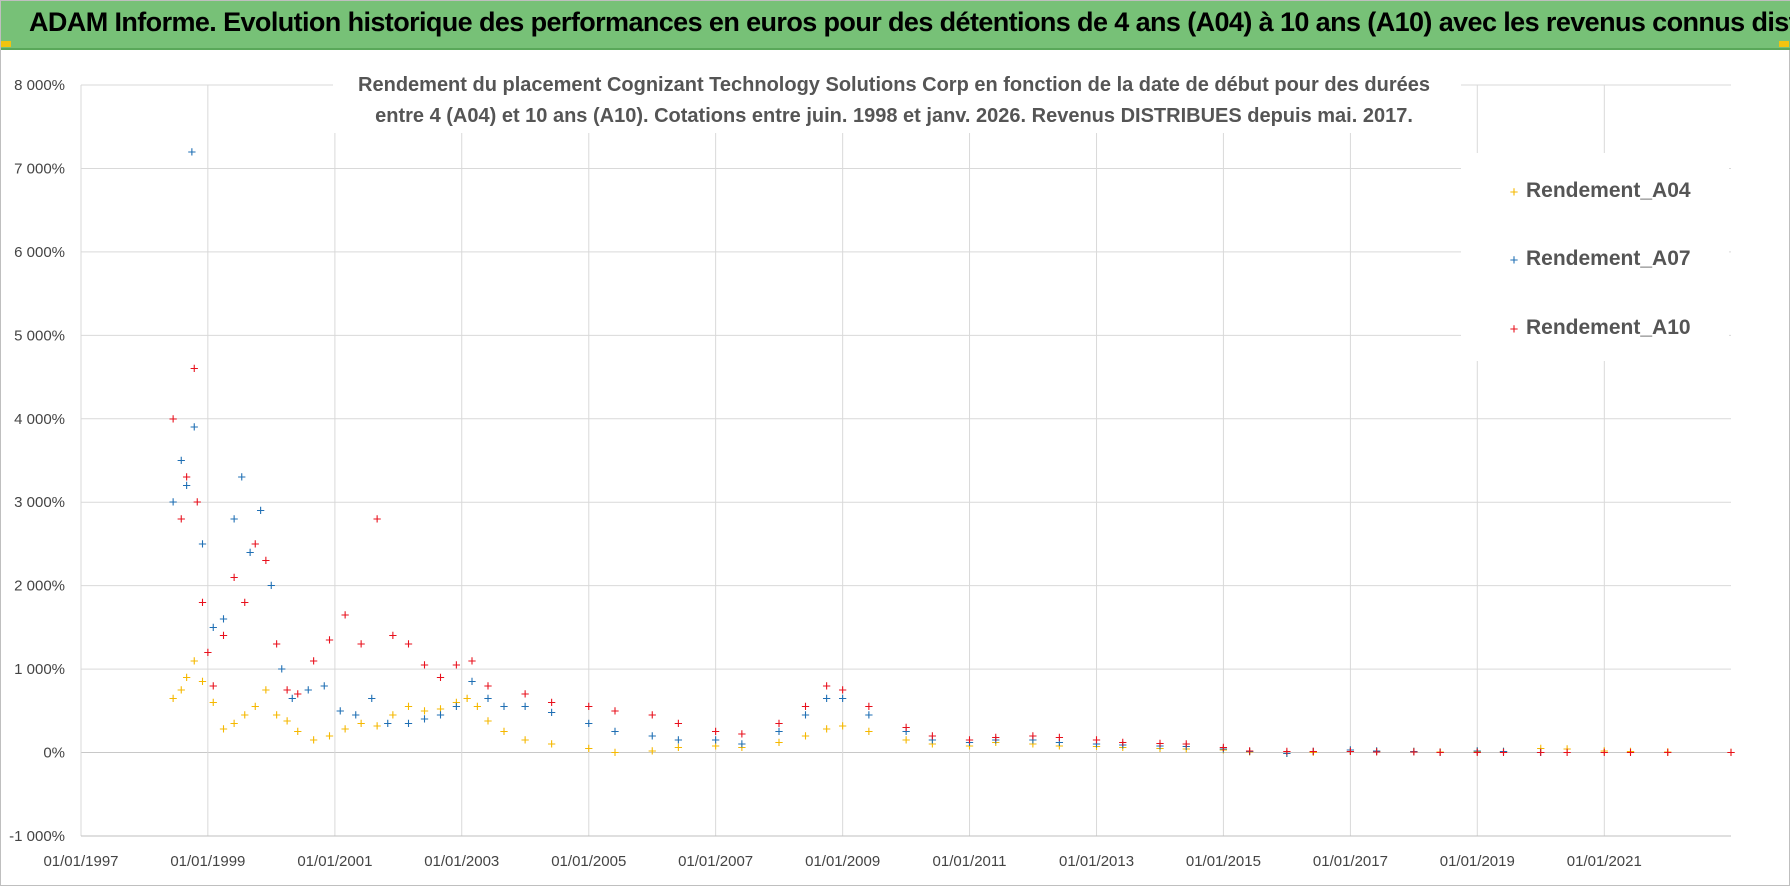  What do you see at coordinates (80, 861) in the screenshot?
I see `x-tick-label: 01/01/1997` at bounding box center [80, 861].